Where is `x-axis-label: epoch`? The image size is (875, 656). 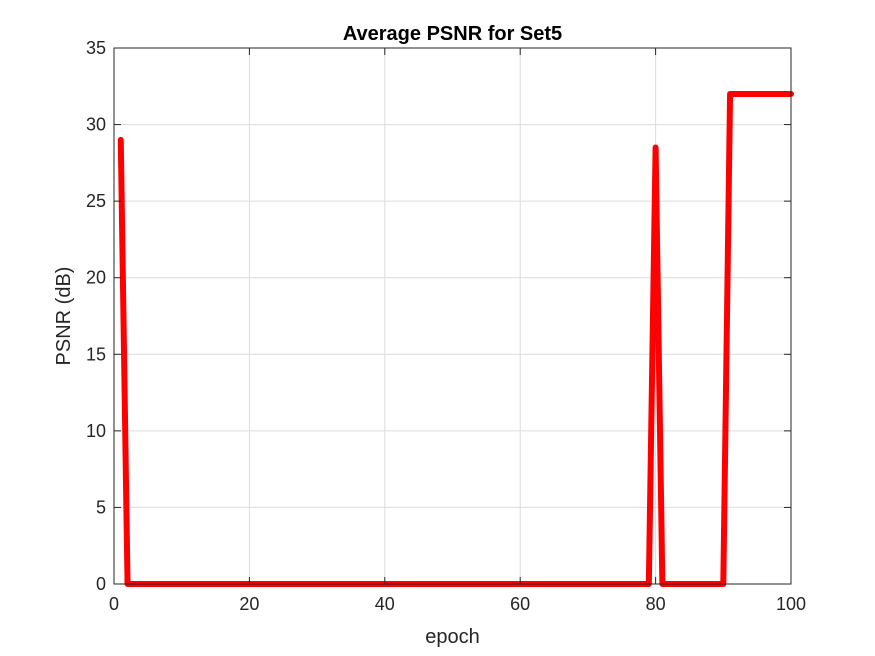
x-axis-label: epoch is located at coordinates (452, 637).